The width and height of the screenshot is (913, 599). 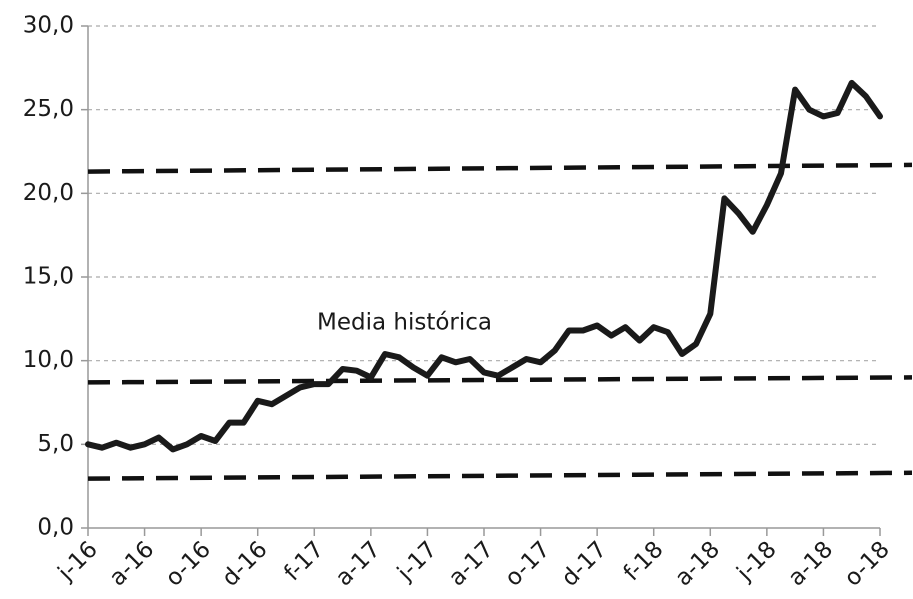 I want to click on x-tick-label: a-16, so click(x=131, y=563).